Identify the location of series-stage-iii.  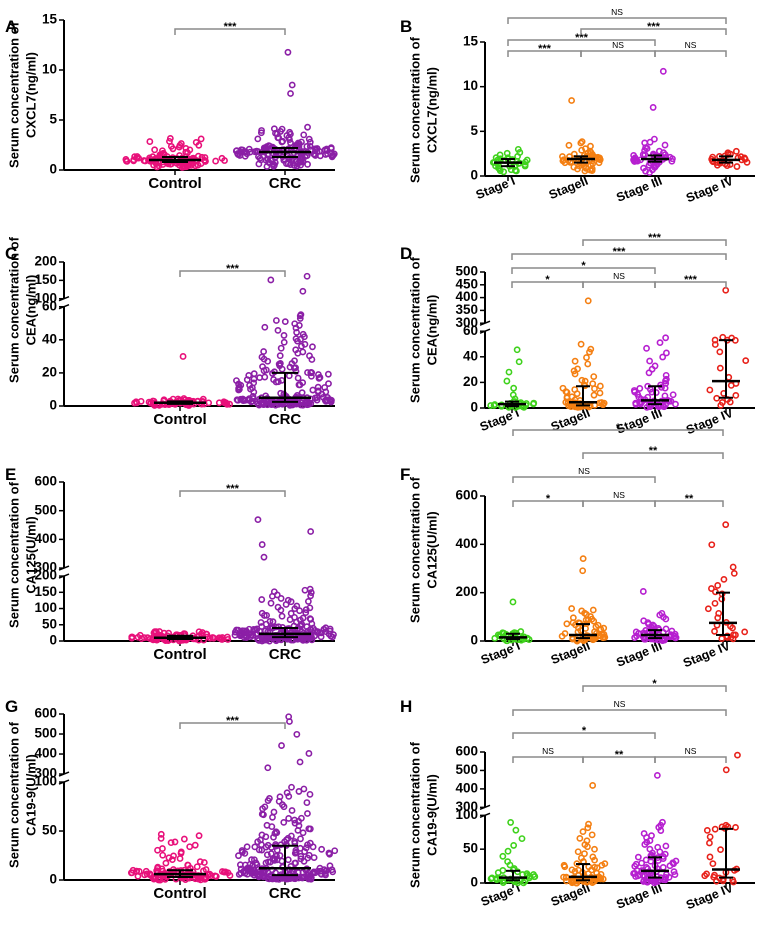
(653, 121).